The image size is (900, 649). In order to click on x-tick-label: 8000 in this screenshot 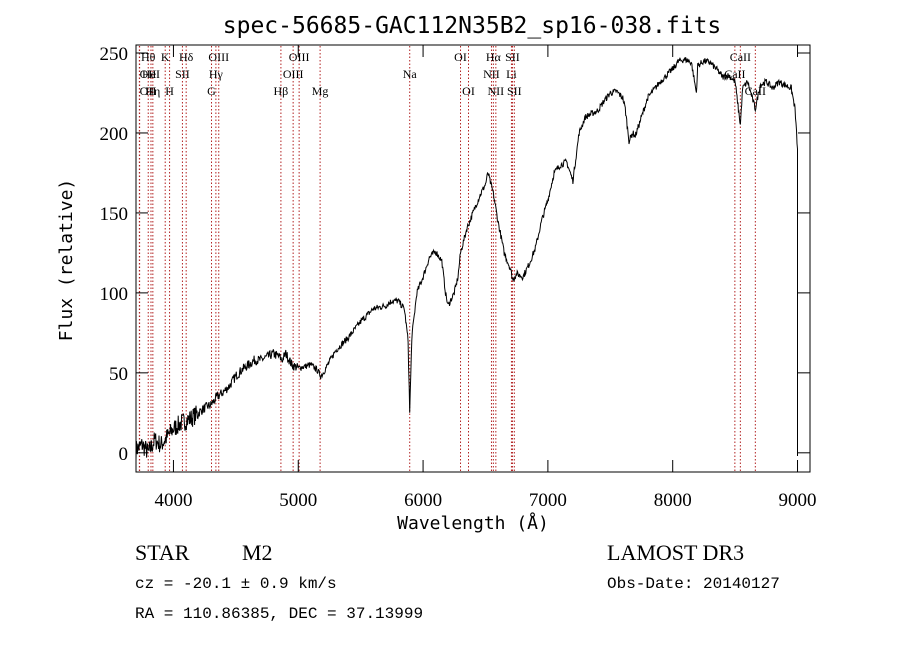, I will do `click(673, 500)`.